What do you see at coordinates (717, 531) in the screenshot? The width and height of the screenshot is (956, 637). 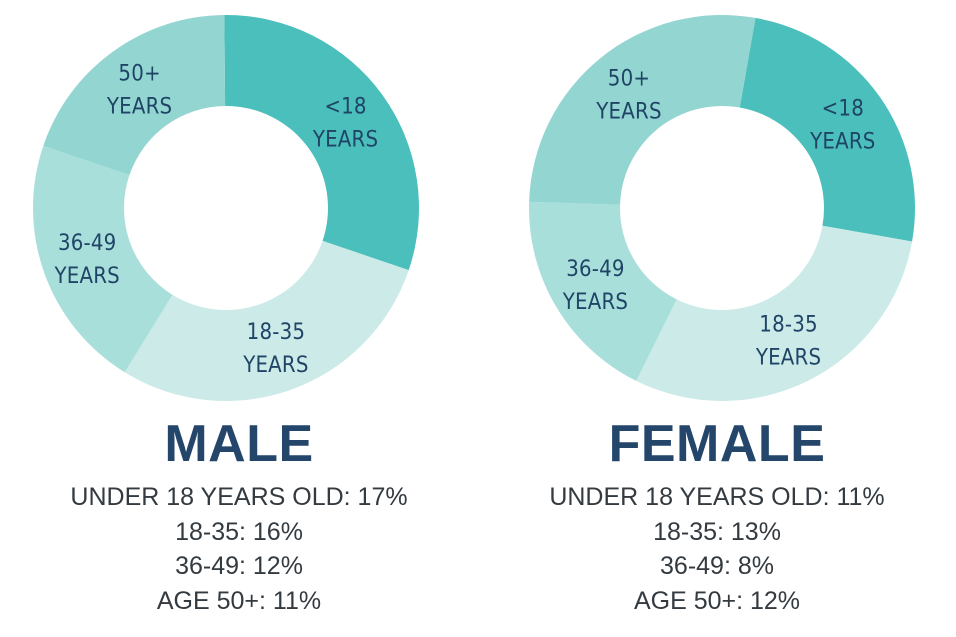 I see `female-stat-18-35: 18-35: 13%` at bounding box center [717, 531].